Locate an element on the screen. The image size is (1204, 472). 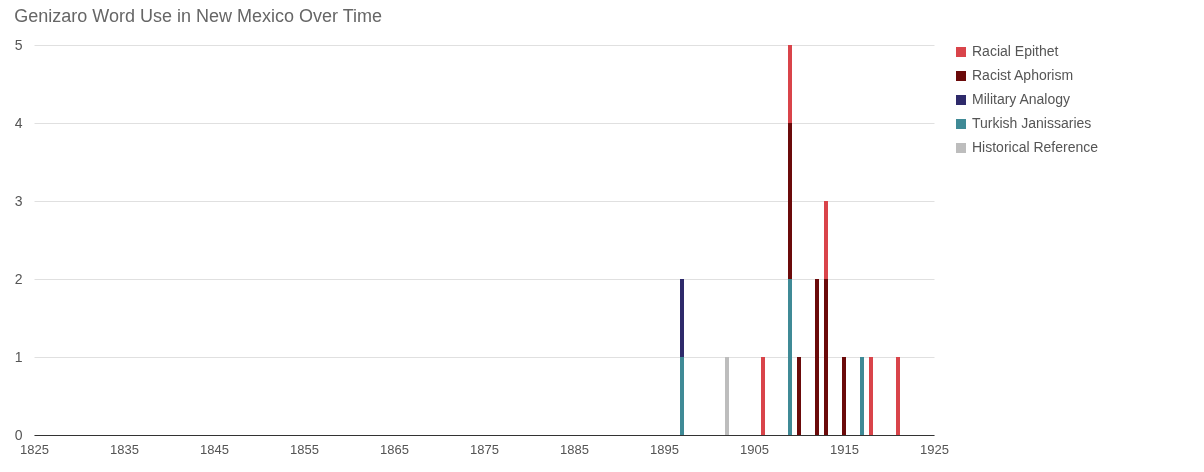
x-tick-label: 1895 is located at coordinates (664, 449).